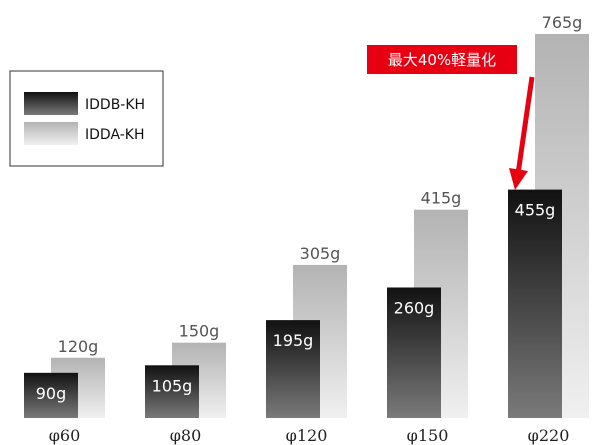 The width and height of the screenshot is (602, 445). I want to click on legend-label-iddb-kh: IDDB-KH, so click(115, 105).